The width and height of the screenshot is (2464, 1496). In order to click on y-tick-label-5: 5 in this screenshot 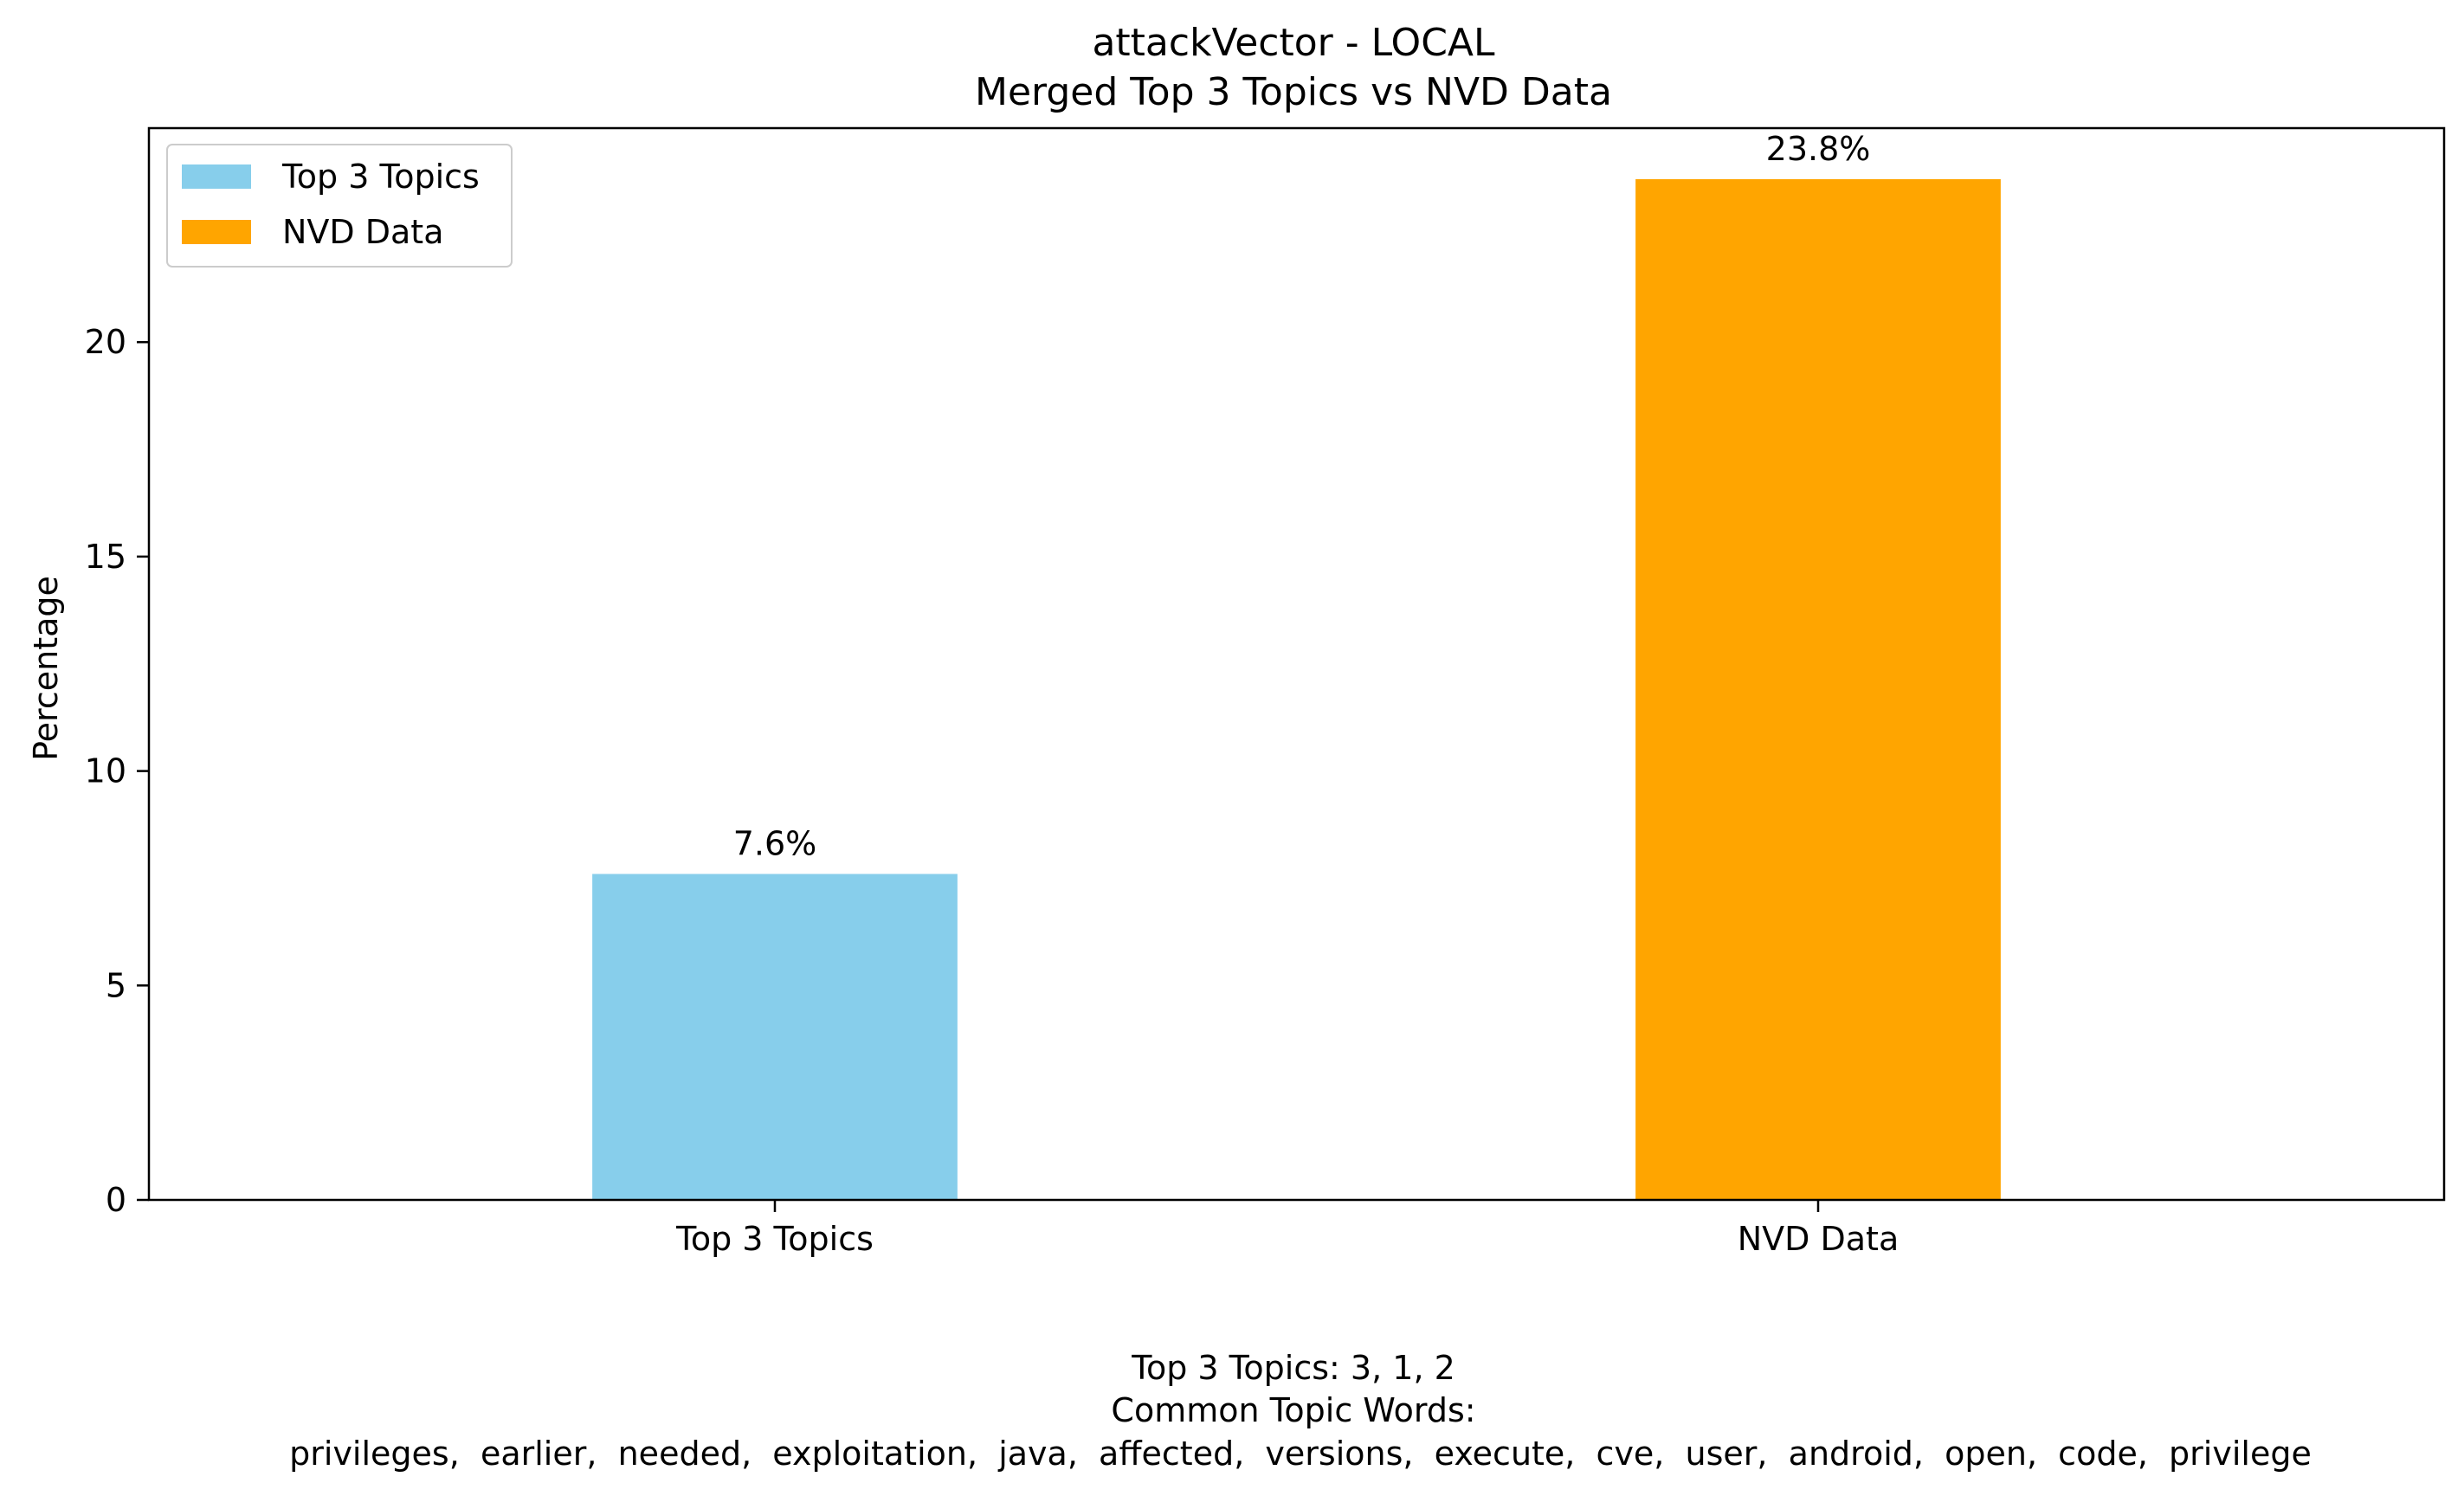, I will do `click(116, 985)`.